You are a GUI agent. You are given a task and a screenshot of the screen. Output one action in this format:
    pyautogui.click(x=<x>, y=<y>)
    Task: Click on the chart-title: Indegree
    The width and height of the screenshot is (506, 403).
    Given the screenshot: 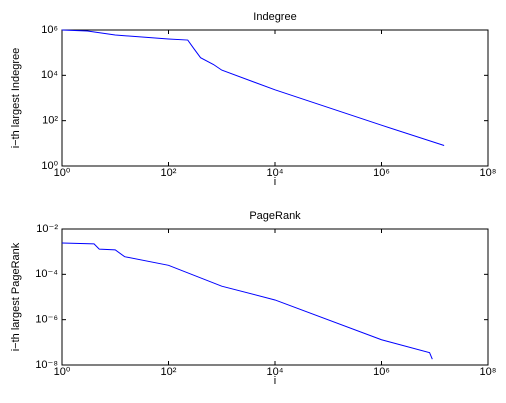 What is the action you would take?
    pyautogui.click(x=274, y=17)
    